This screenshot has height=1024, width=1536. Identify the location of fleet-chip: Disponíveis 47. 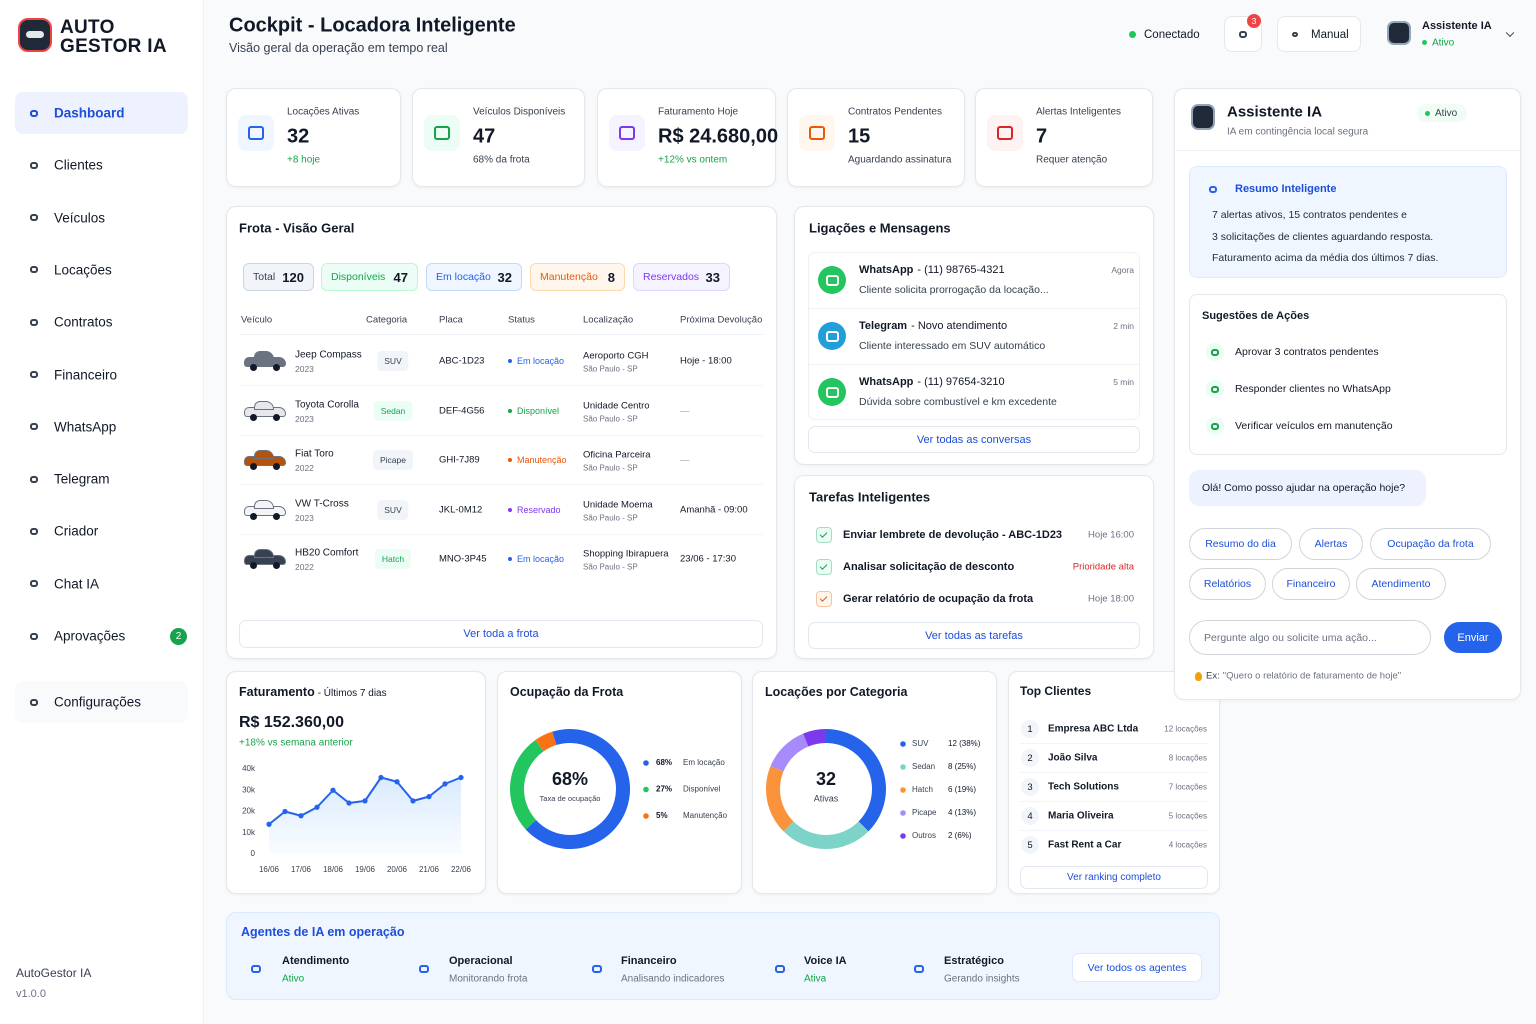
(369, 277).